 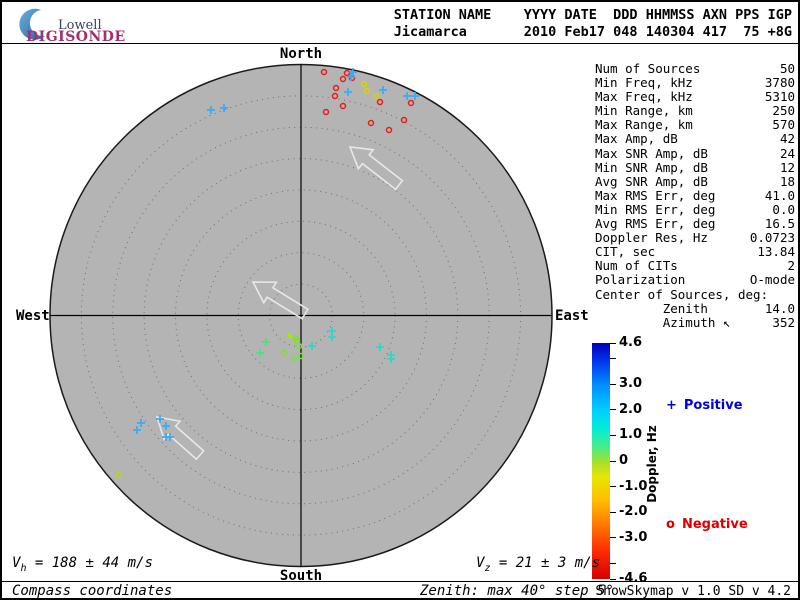 What do you see at coordinates (695, 83) in the screenshot?
I see `stat-row: Min Freq, kHz 3780` at bounding box center [695, 83].